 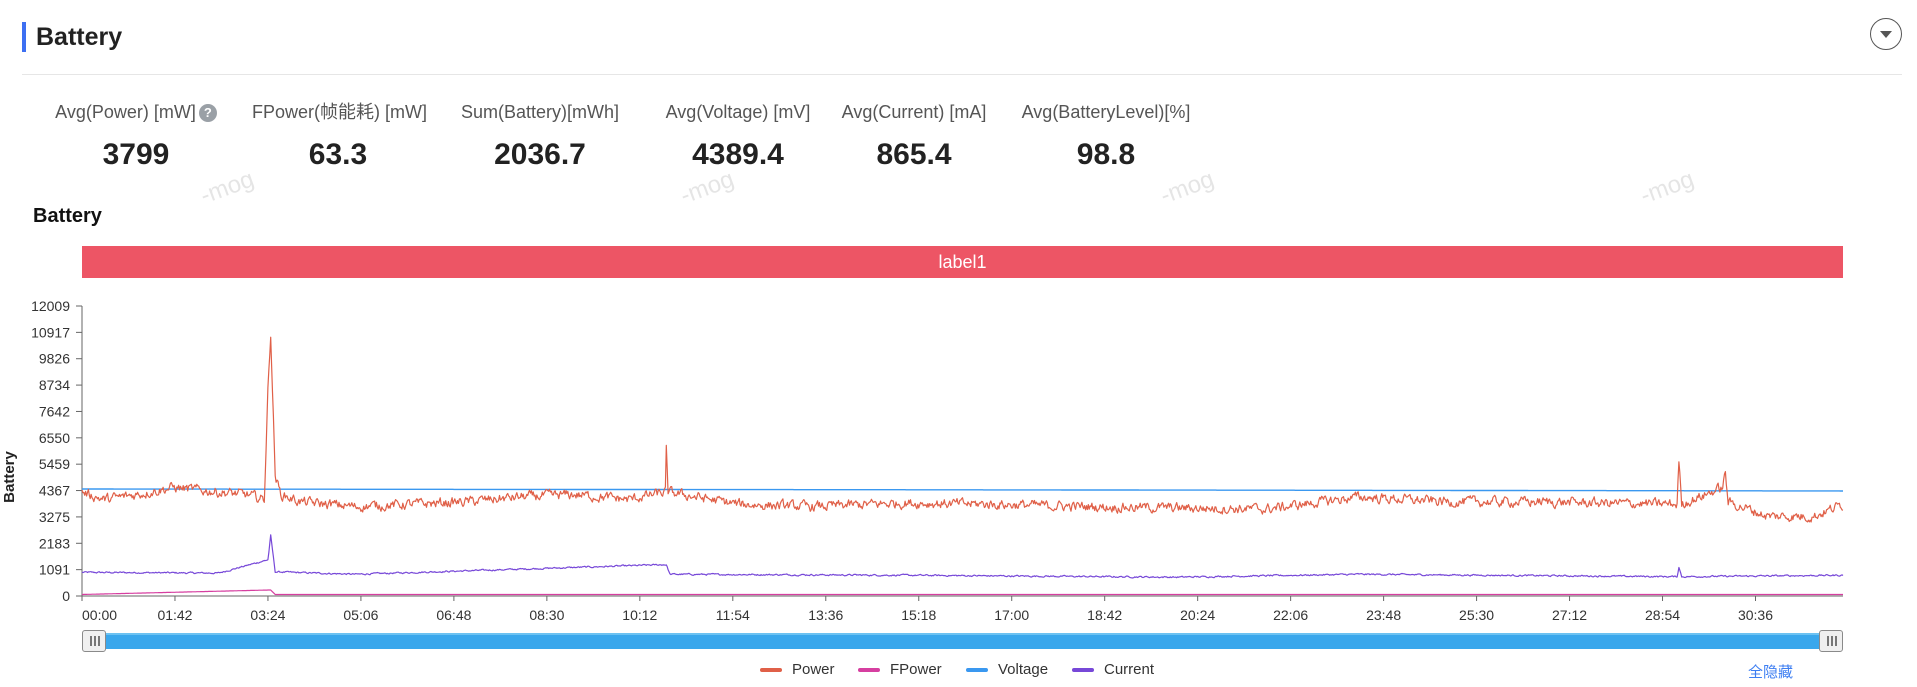 What do you see at coordinates (733, 615) in the screenshot?
I see `x-tick-label: 11:54` at bounding box center [733, 615].